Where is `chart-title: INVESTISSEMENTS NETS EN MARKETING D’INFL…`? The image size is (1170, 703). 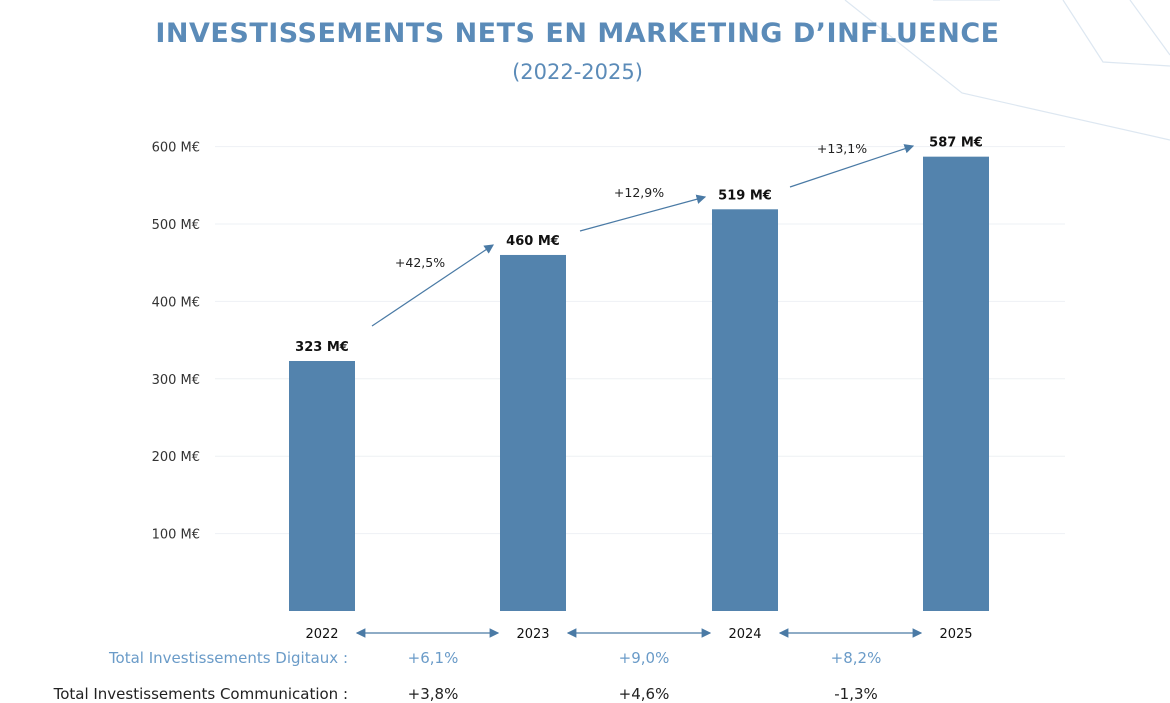 chart-title: INVESTISSEMENTS NETS EN MARKETING D’INFL… is located at coordinates (577, 33).